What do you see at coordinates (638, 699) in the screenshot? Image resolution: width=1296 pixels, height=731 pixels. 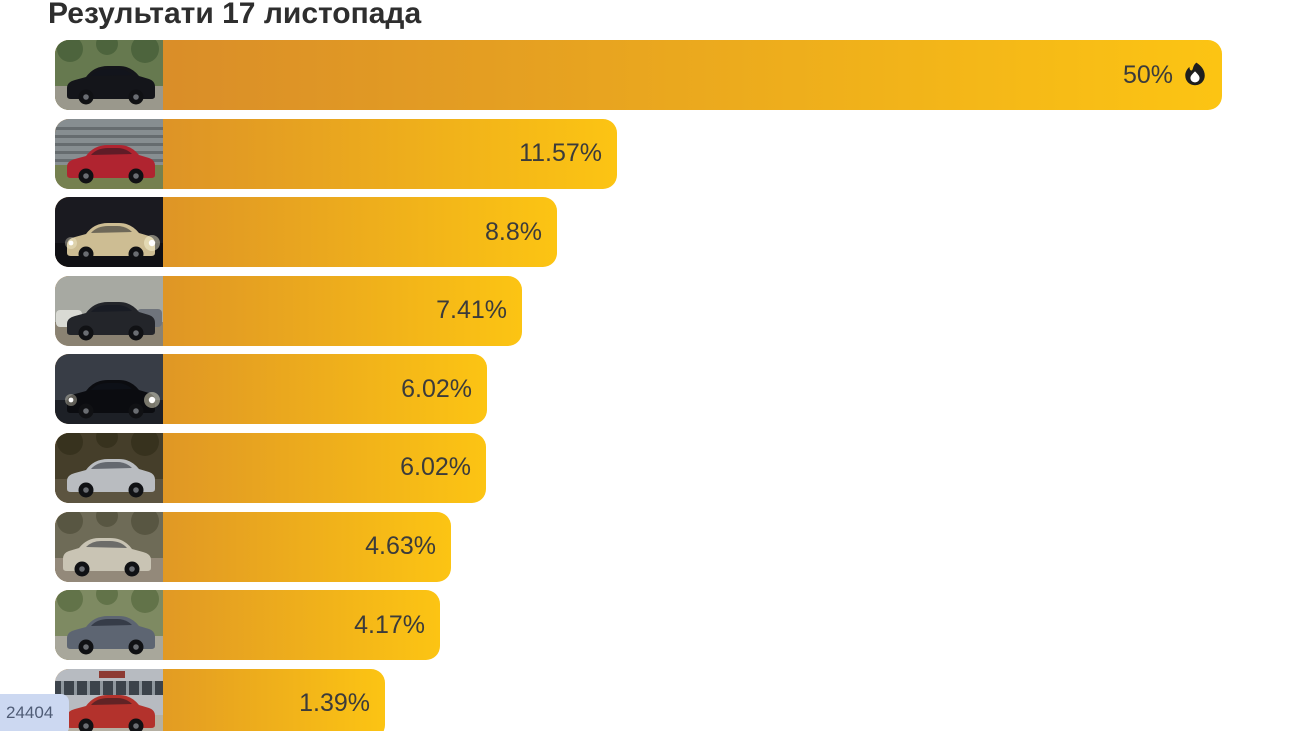 I see `result-row: 1.39%` at bounding box center [638, 699].